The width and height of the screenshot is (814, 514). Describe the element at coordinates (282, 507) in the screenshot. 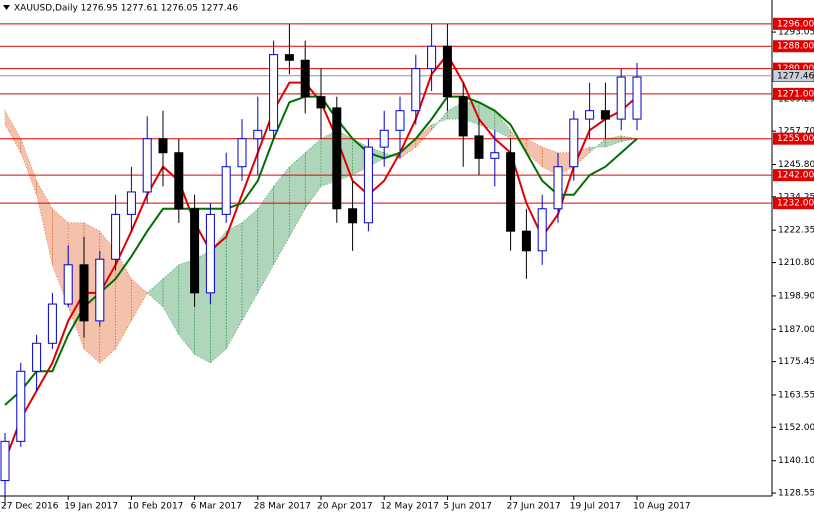

I see `x-tick-label: 28 Mar 2017` at that location.